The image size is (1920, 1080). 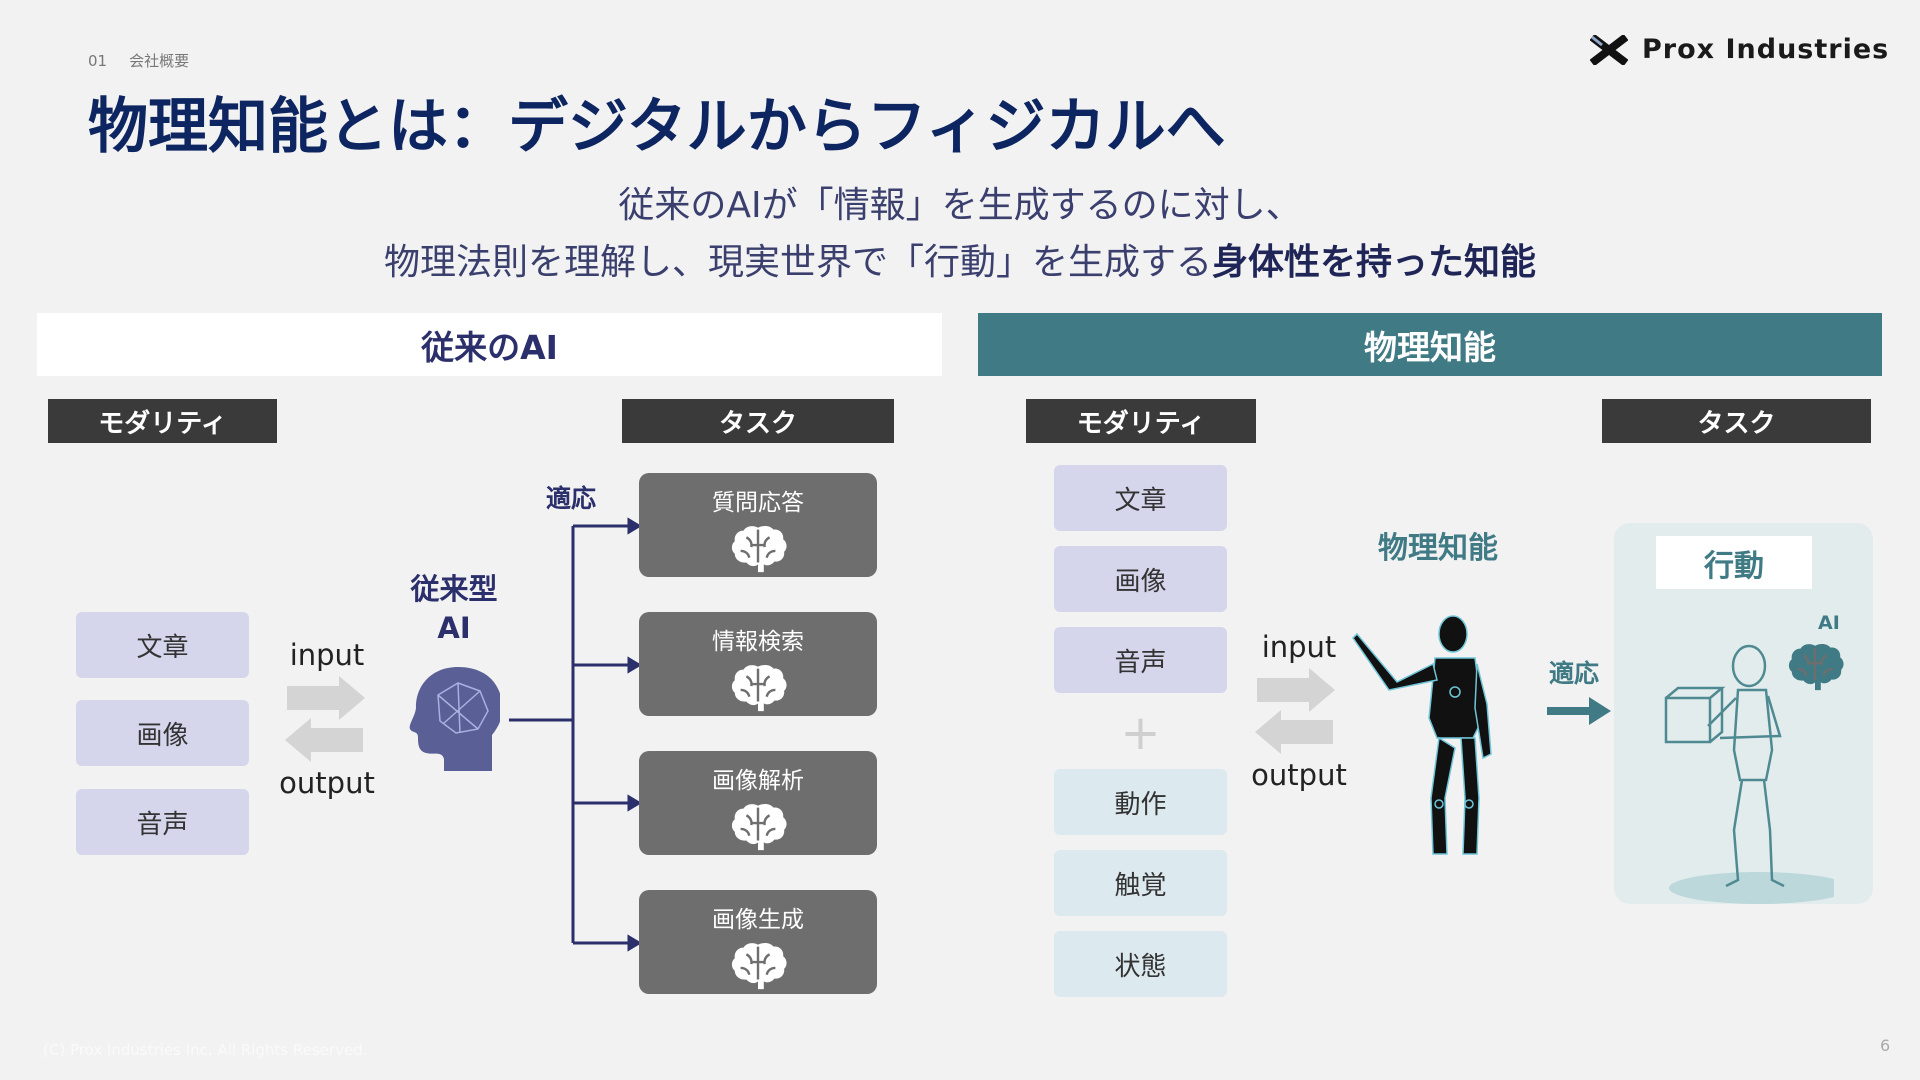 What do you see at coordinates (1141, 421) in the screenshot?
I see `right-modality-label: モダリティ` at bounding box center [1141, 421].